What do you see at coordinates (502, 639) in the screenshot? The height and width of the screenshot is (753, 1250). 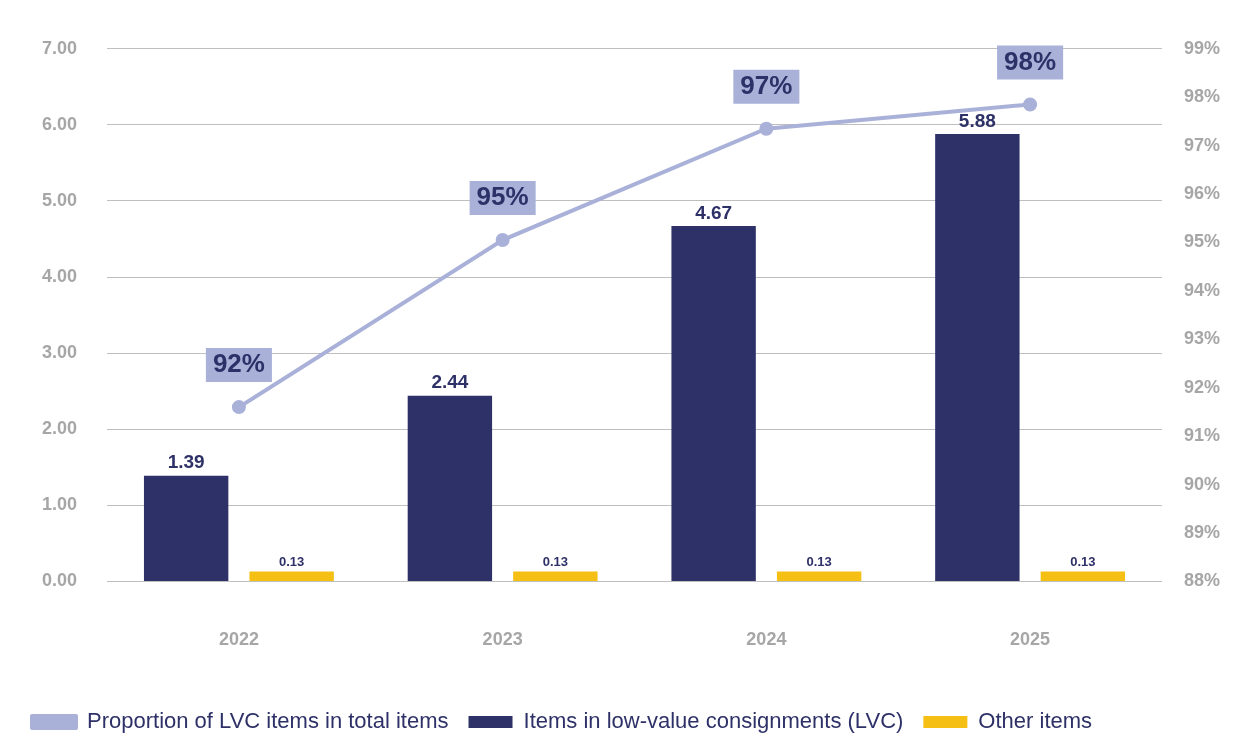 I see `x-tick-label: 2023` at bounding box center [502, 639].